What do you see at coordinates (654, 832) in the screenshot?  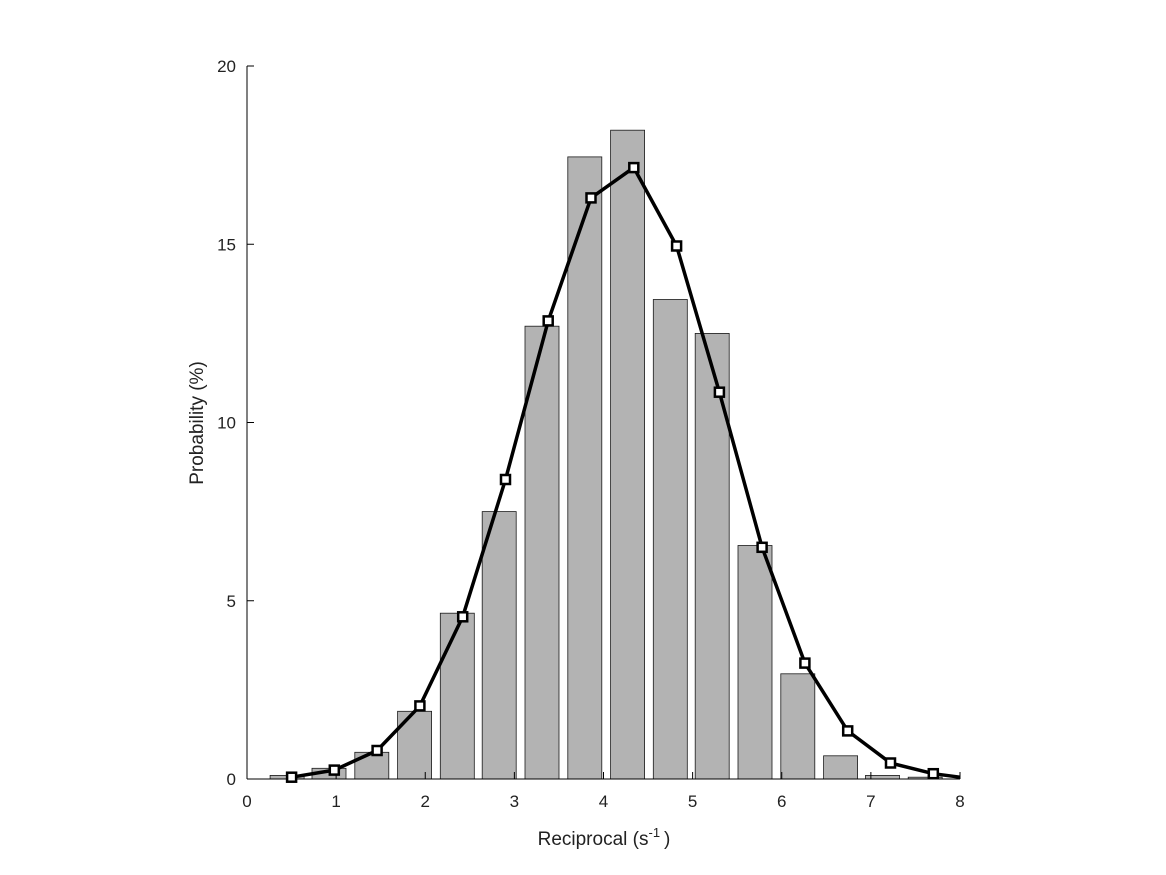 I see `x-axis-title-superscript: -1` at bounding box center [654, 832].